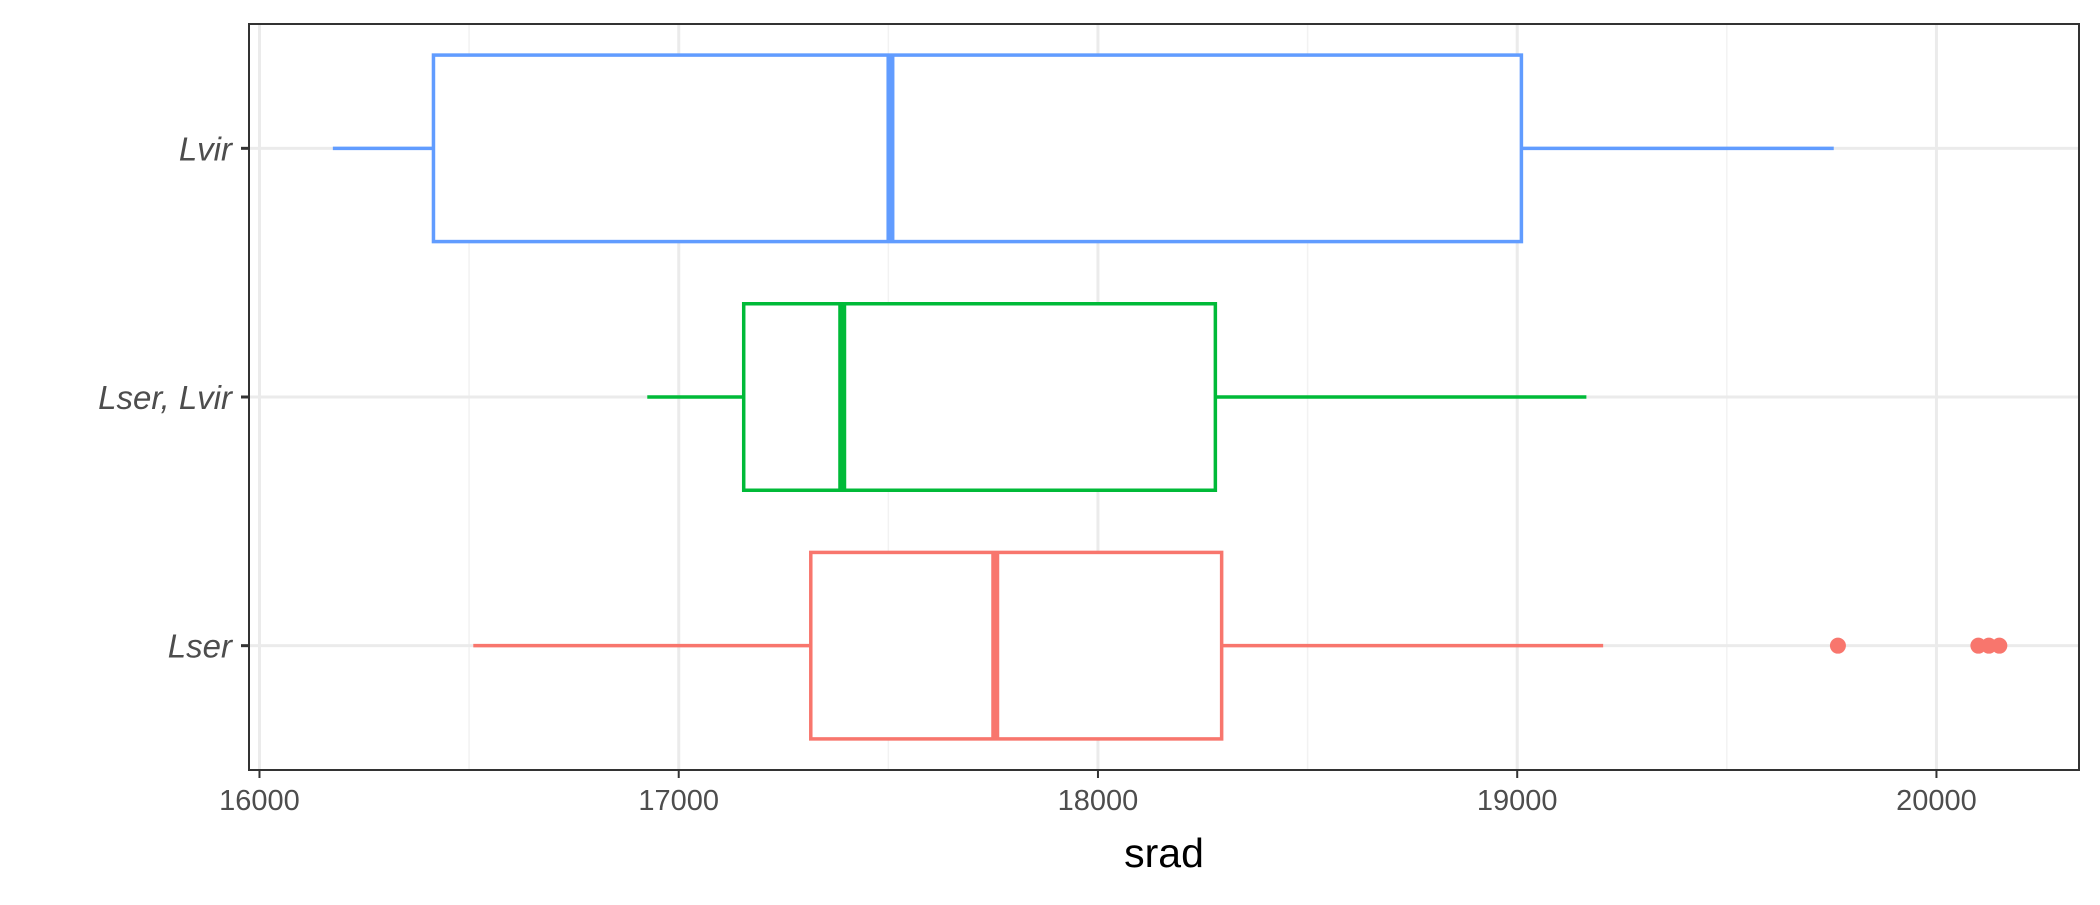 The height and width of the screenshot is (905, 2100). Describe the element at coordinates (1517, 801) in the screenshot. I see `x-tick-label: 19000` at that location.